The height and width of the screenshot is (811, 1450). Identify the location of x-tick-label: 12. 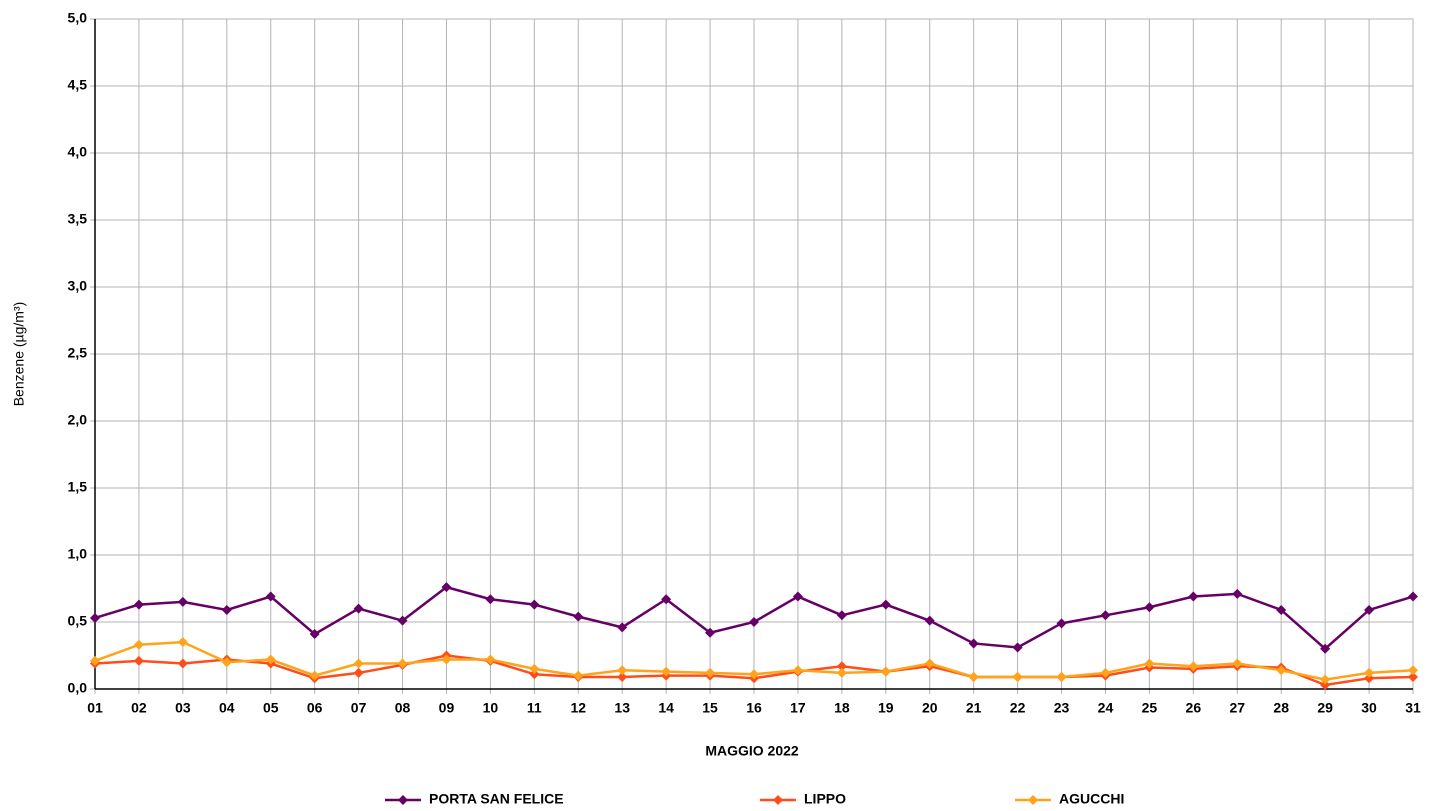
(578, 708).